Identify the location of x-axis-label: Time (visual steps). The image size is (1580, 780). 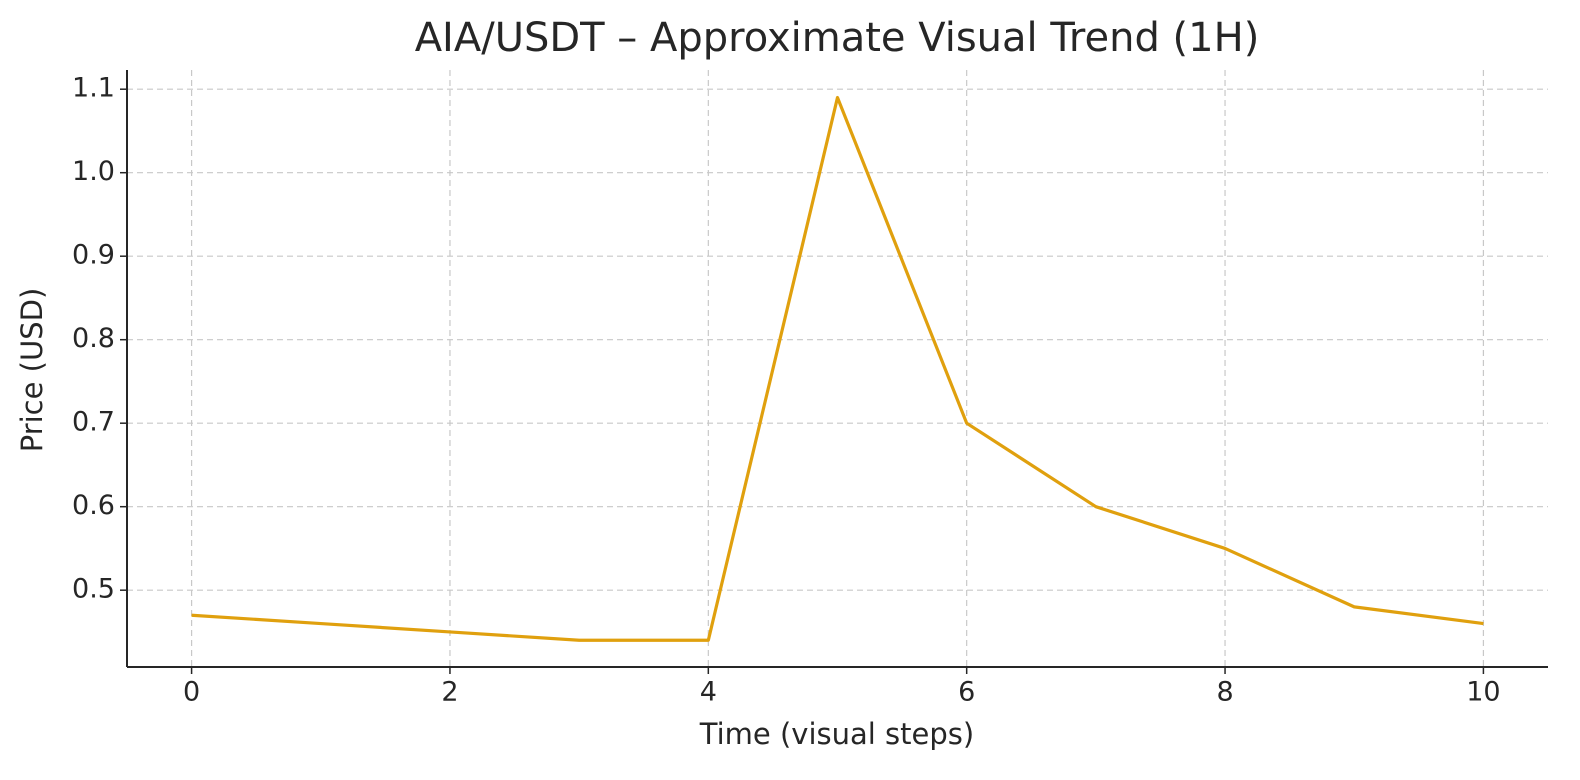
(836, 734).